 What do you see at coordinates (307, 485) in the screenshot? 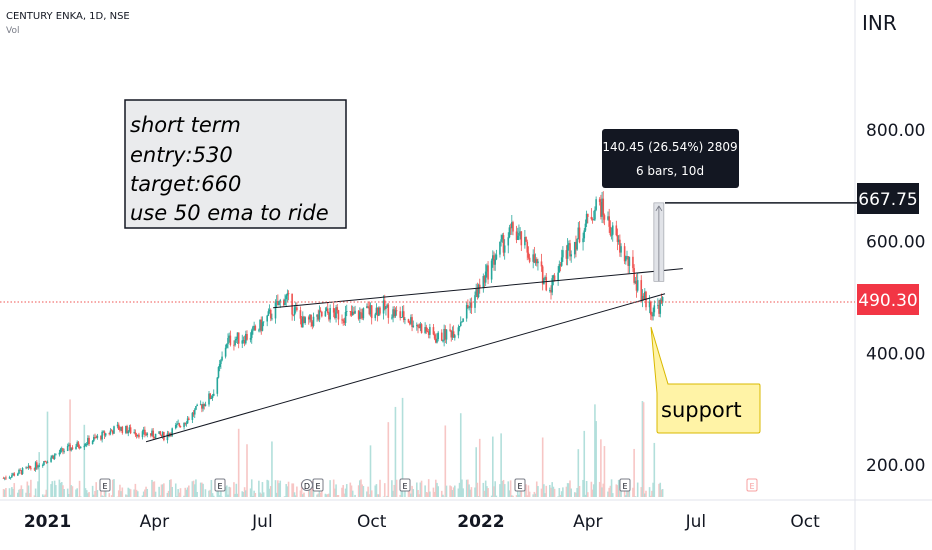
I see `dividend-marker: D` at bounding box center [307, 485].